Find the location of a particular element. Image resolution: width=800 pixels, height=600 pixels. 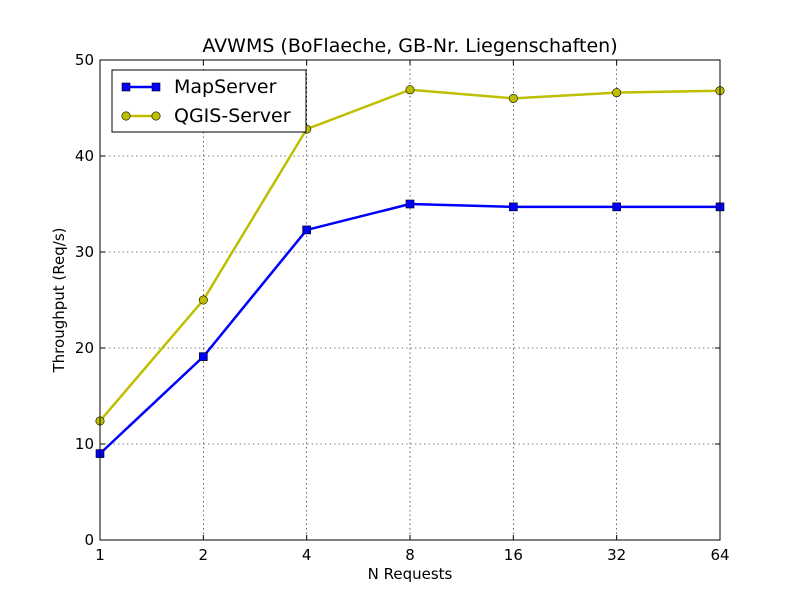

legend-marker-mapserver-end is located at coordinates (156, 87).